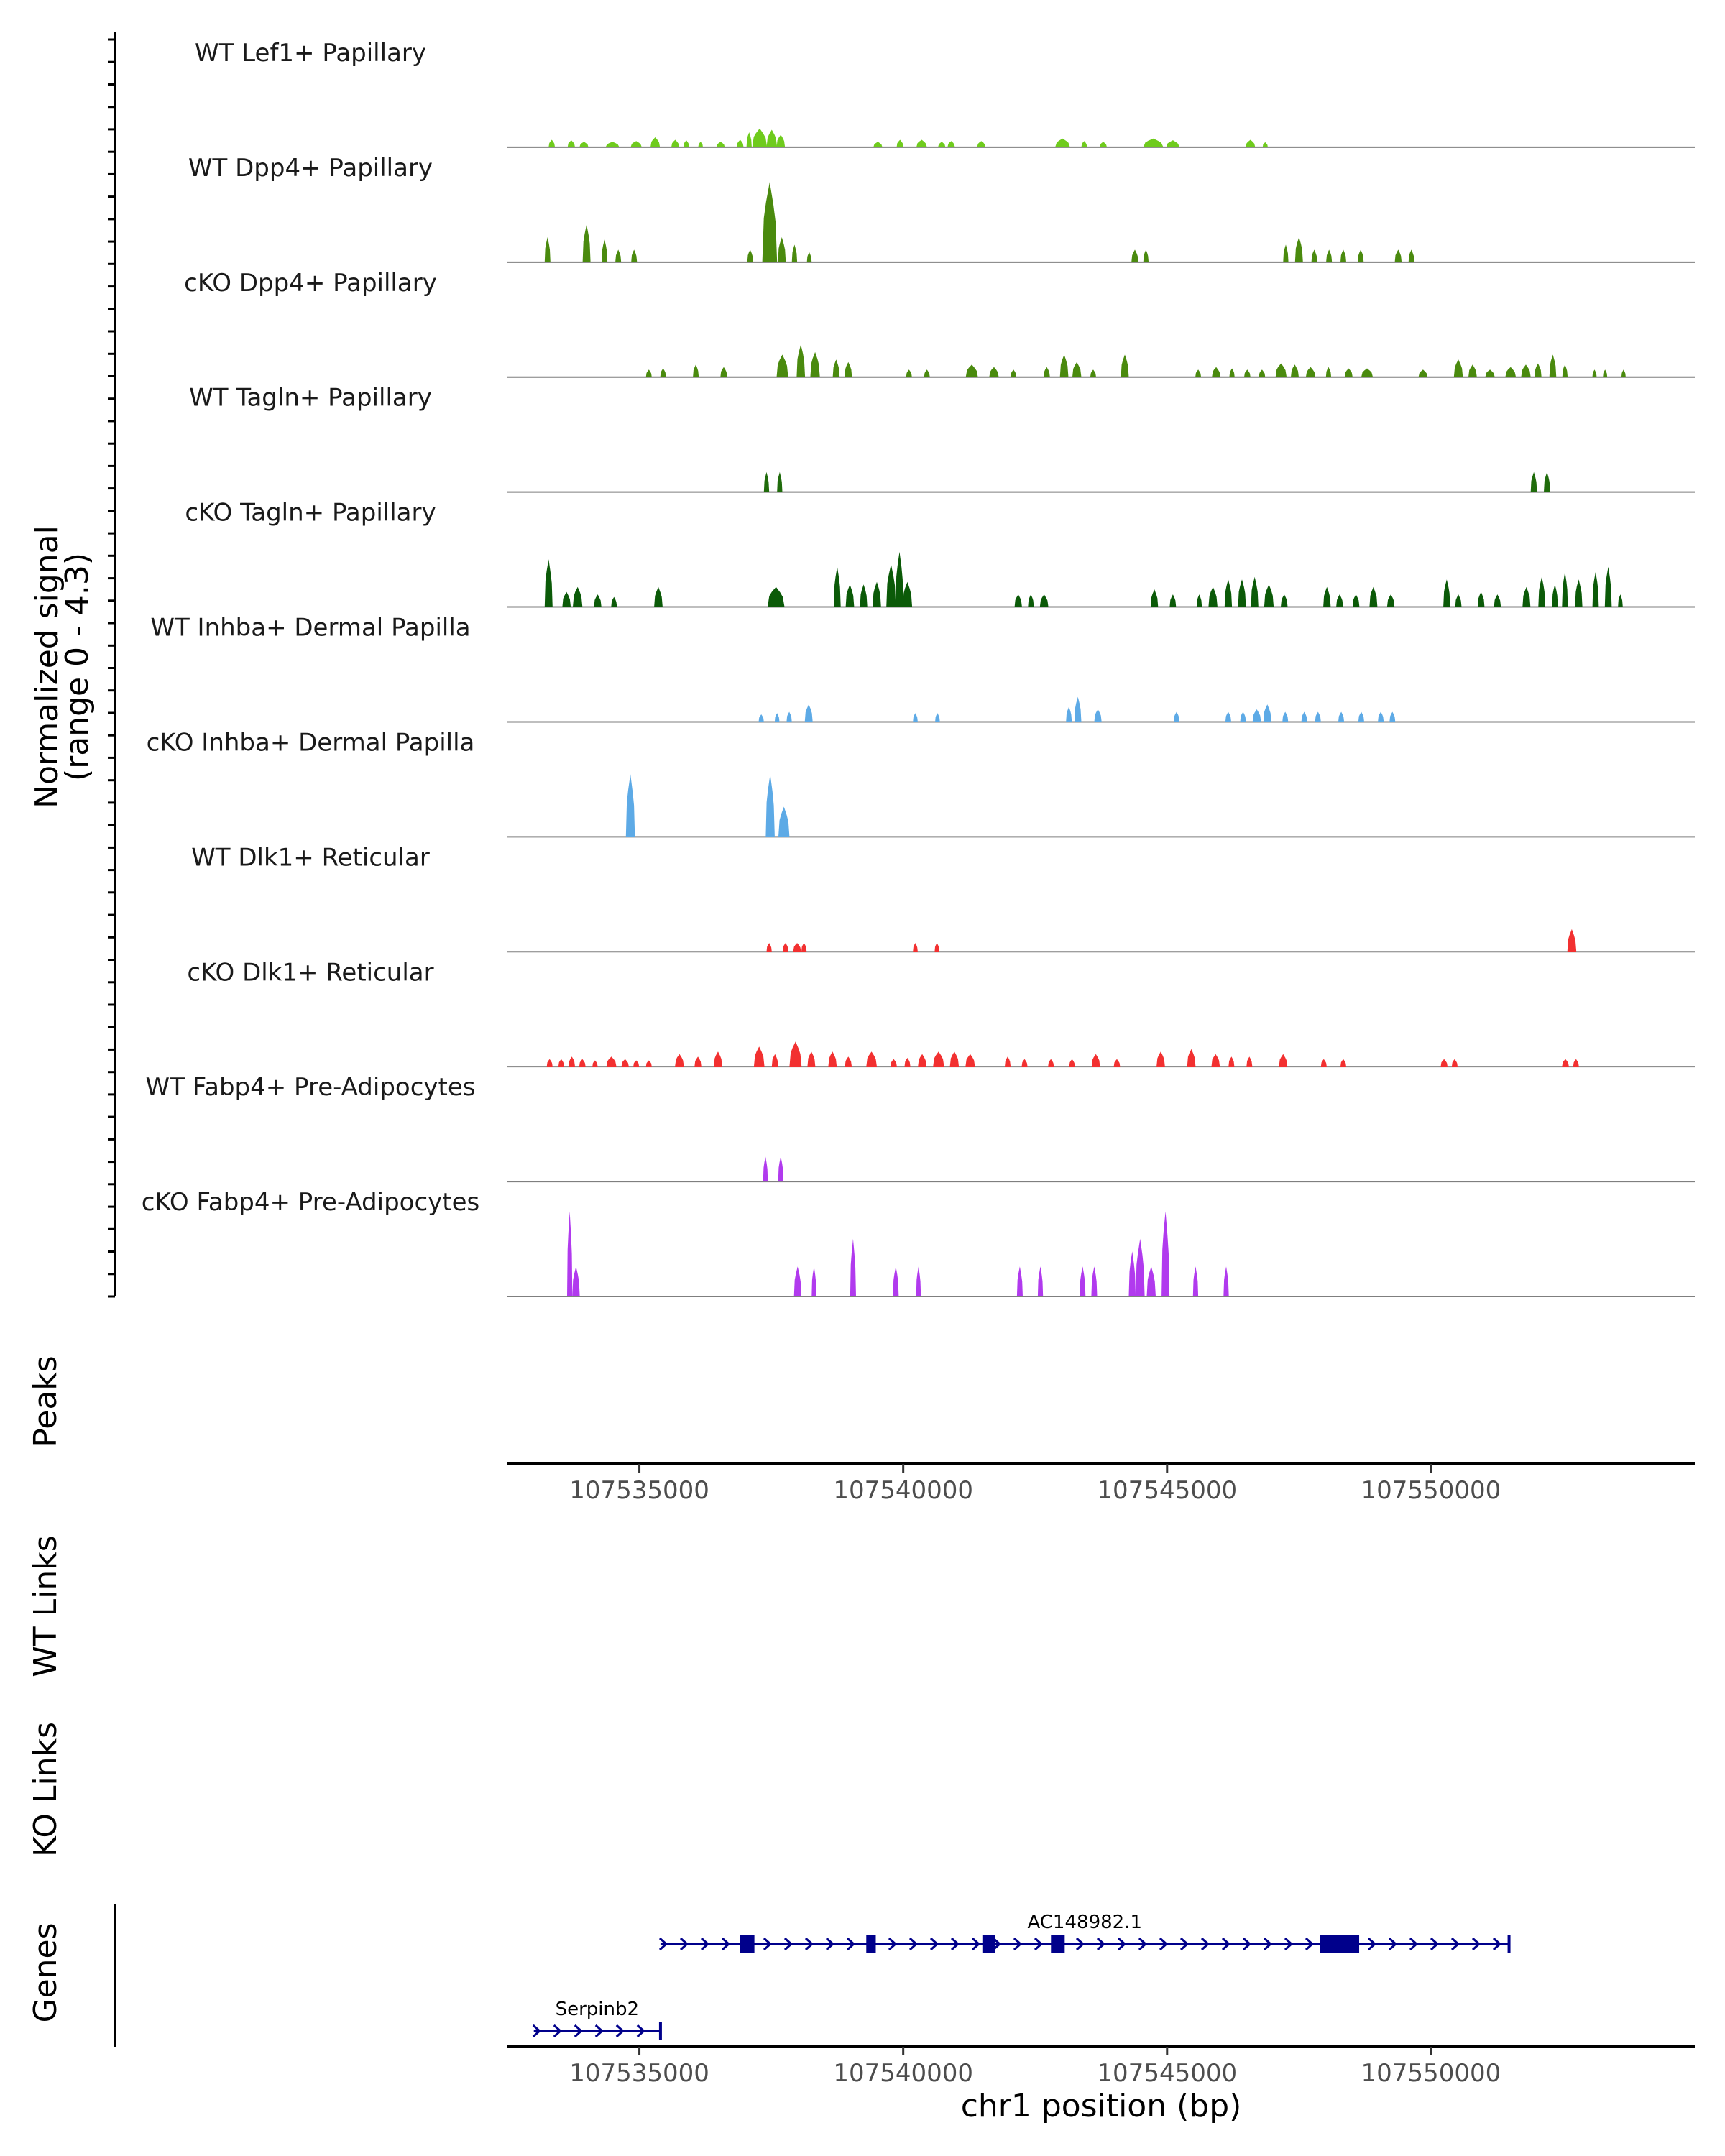  Describe the element at coordinates (903, 1491) in the screenshot. I see `x-tick-label: 107540000` at that location.